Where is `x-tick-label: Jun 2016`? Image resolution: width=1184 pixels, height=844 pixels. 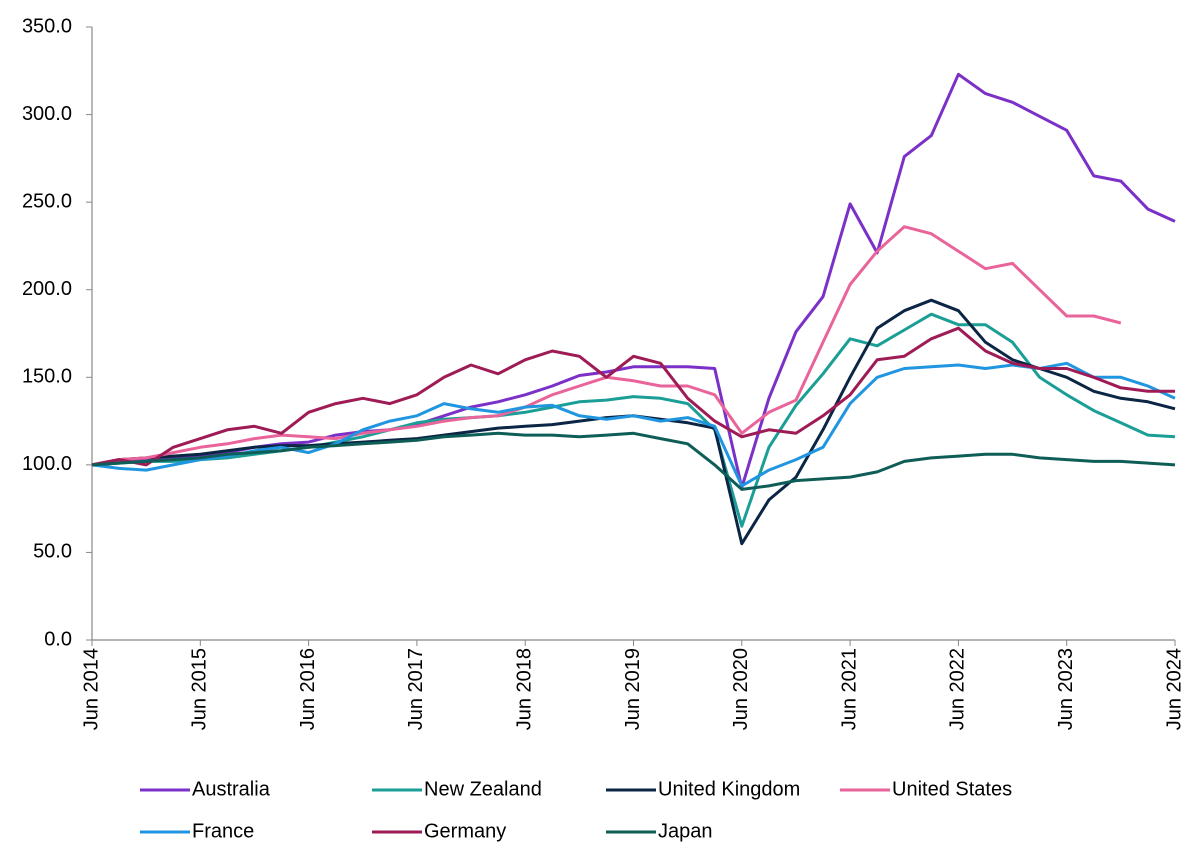 x-tick-label: Jun 2016 is located at coordinates (308, 689).